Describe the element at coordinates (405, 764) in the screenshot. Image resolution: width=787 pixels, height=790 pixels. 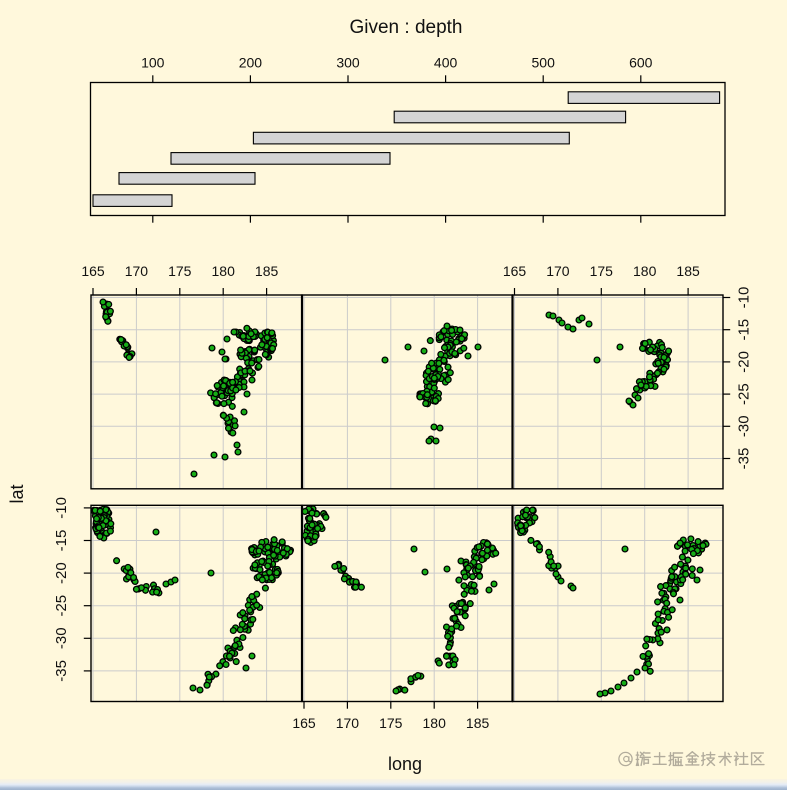
I see `svg-text: long` at that location.